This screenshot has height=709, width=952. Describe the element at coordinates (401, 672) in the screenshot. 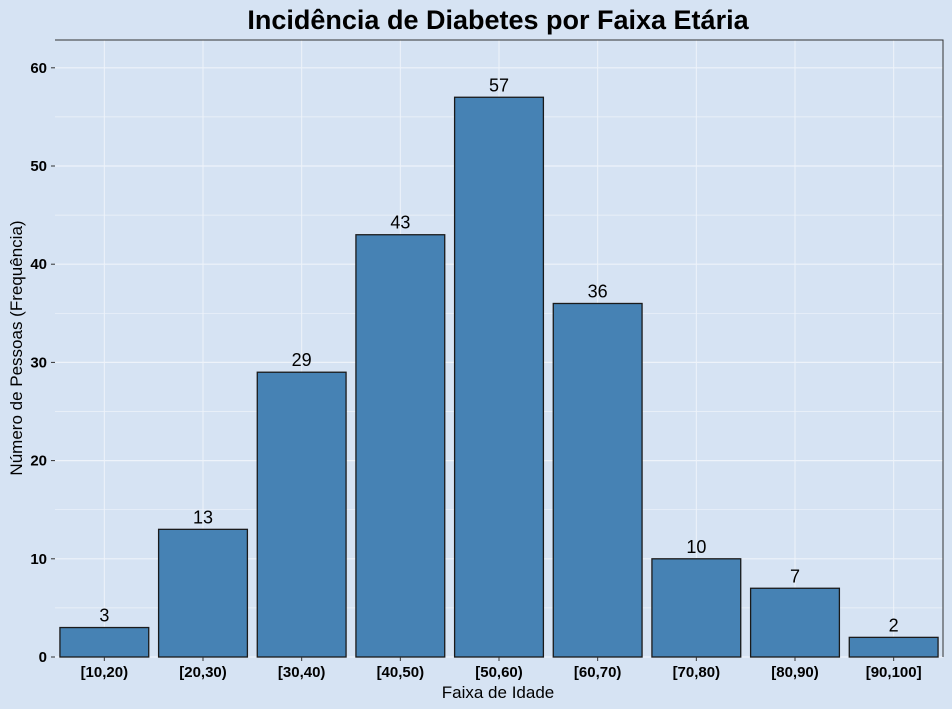

I see `x-tick-label: [40,50)` at that location.